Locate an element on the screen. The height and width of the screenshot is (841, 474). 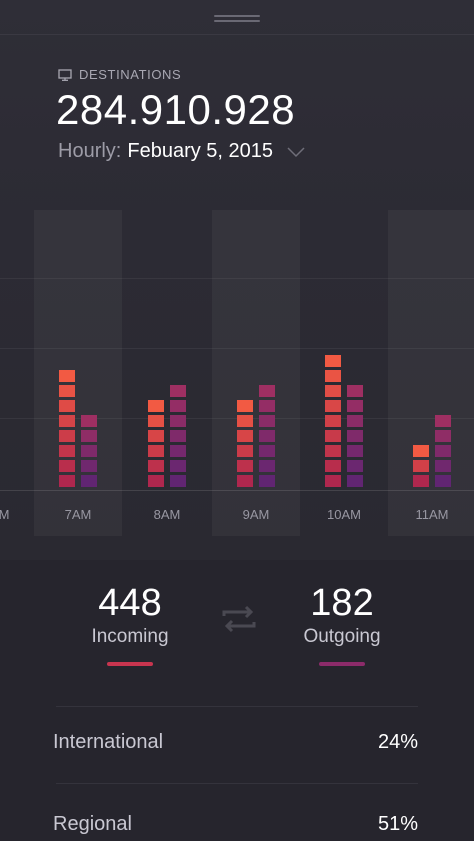
row-label-international: International is located at coordinates (108, 742).